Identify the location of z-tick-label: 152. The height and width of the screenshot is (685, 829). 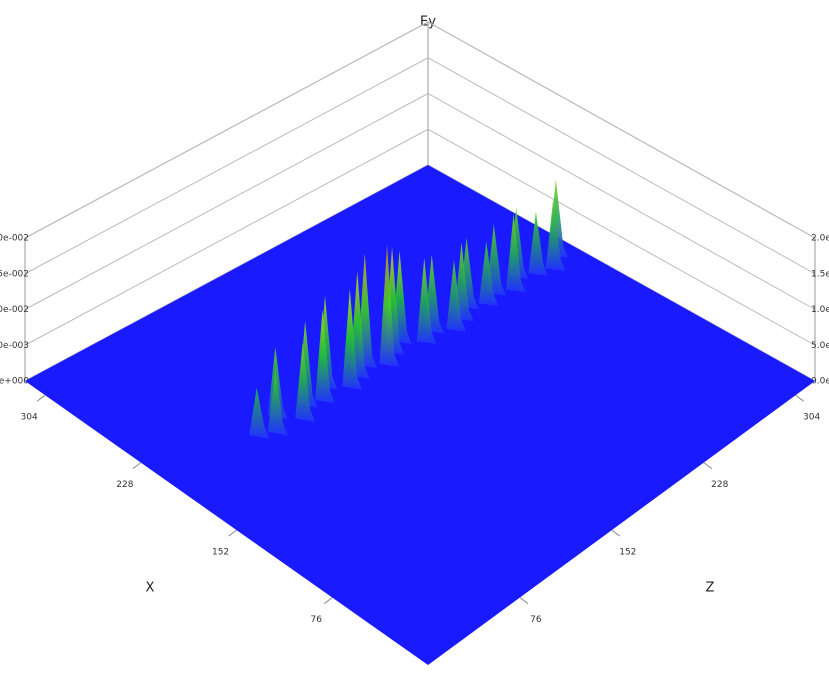
(627, 553).